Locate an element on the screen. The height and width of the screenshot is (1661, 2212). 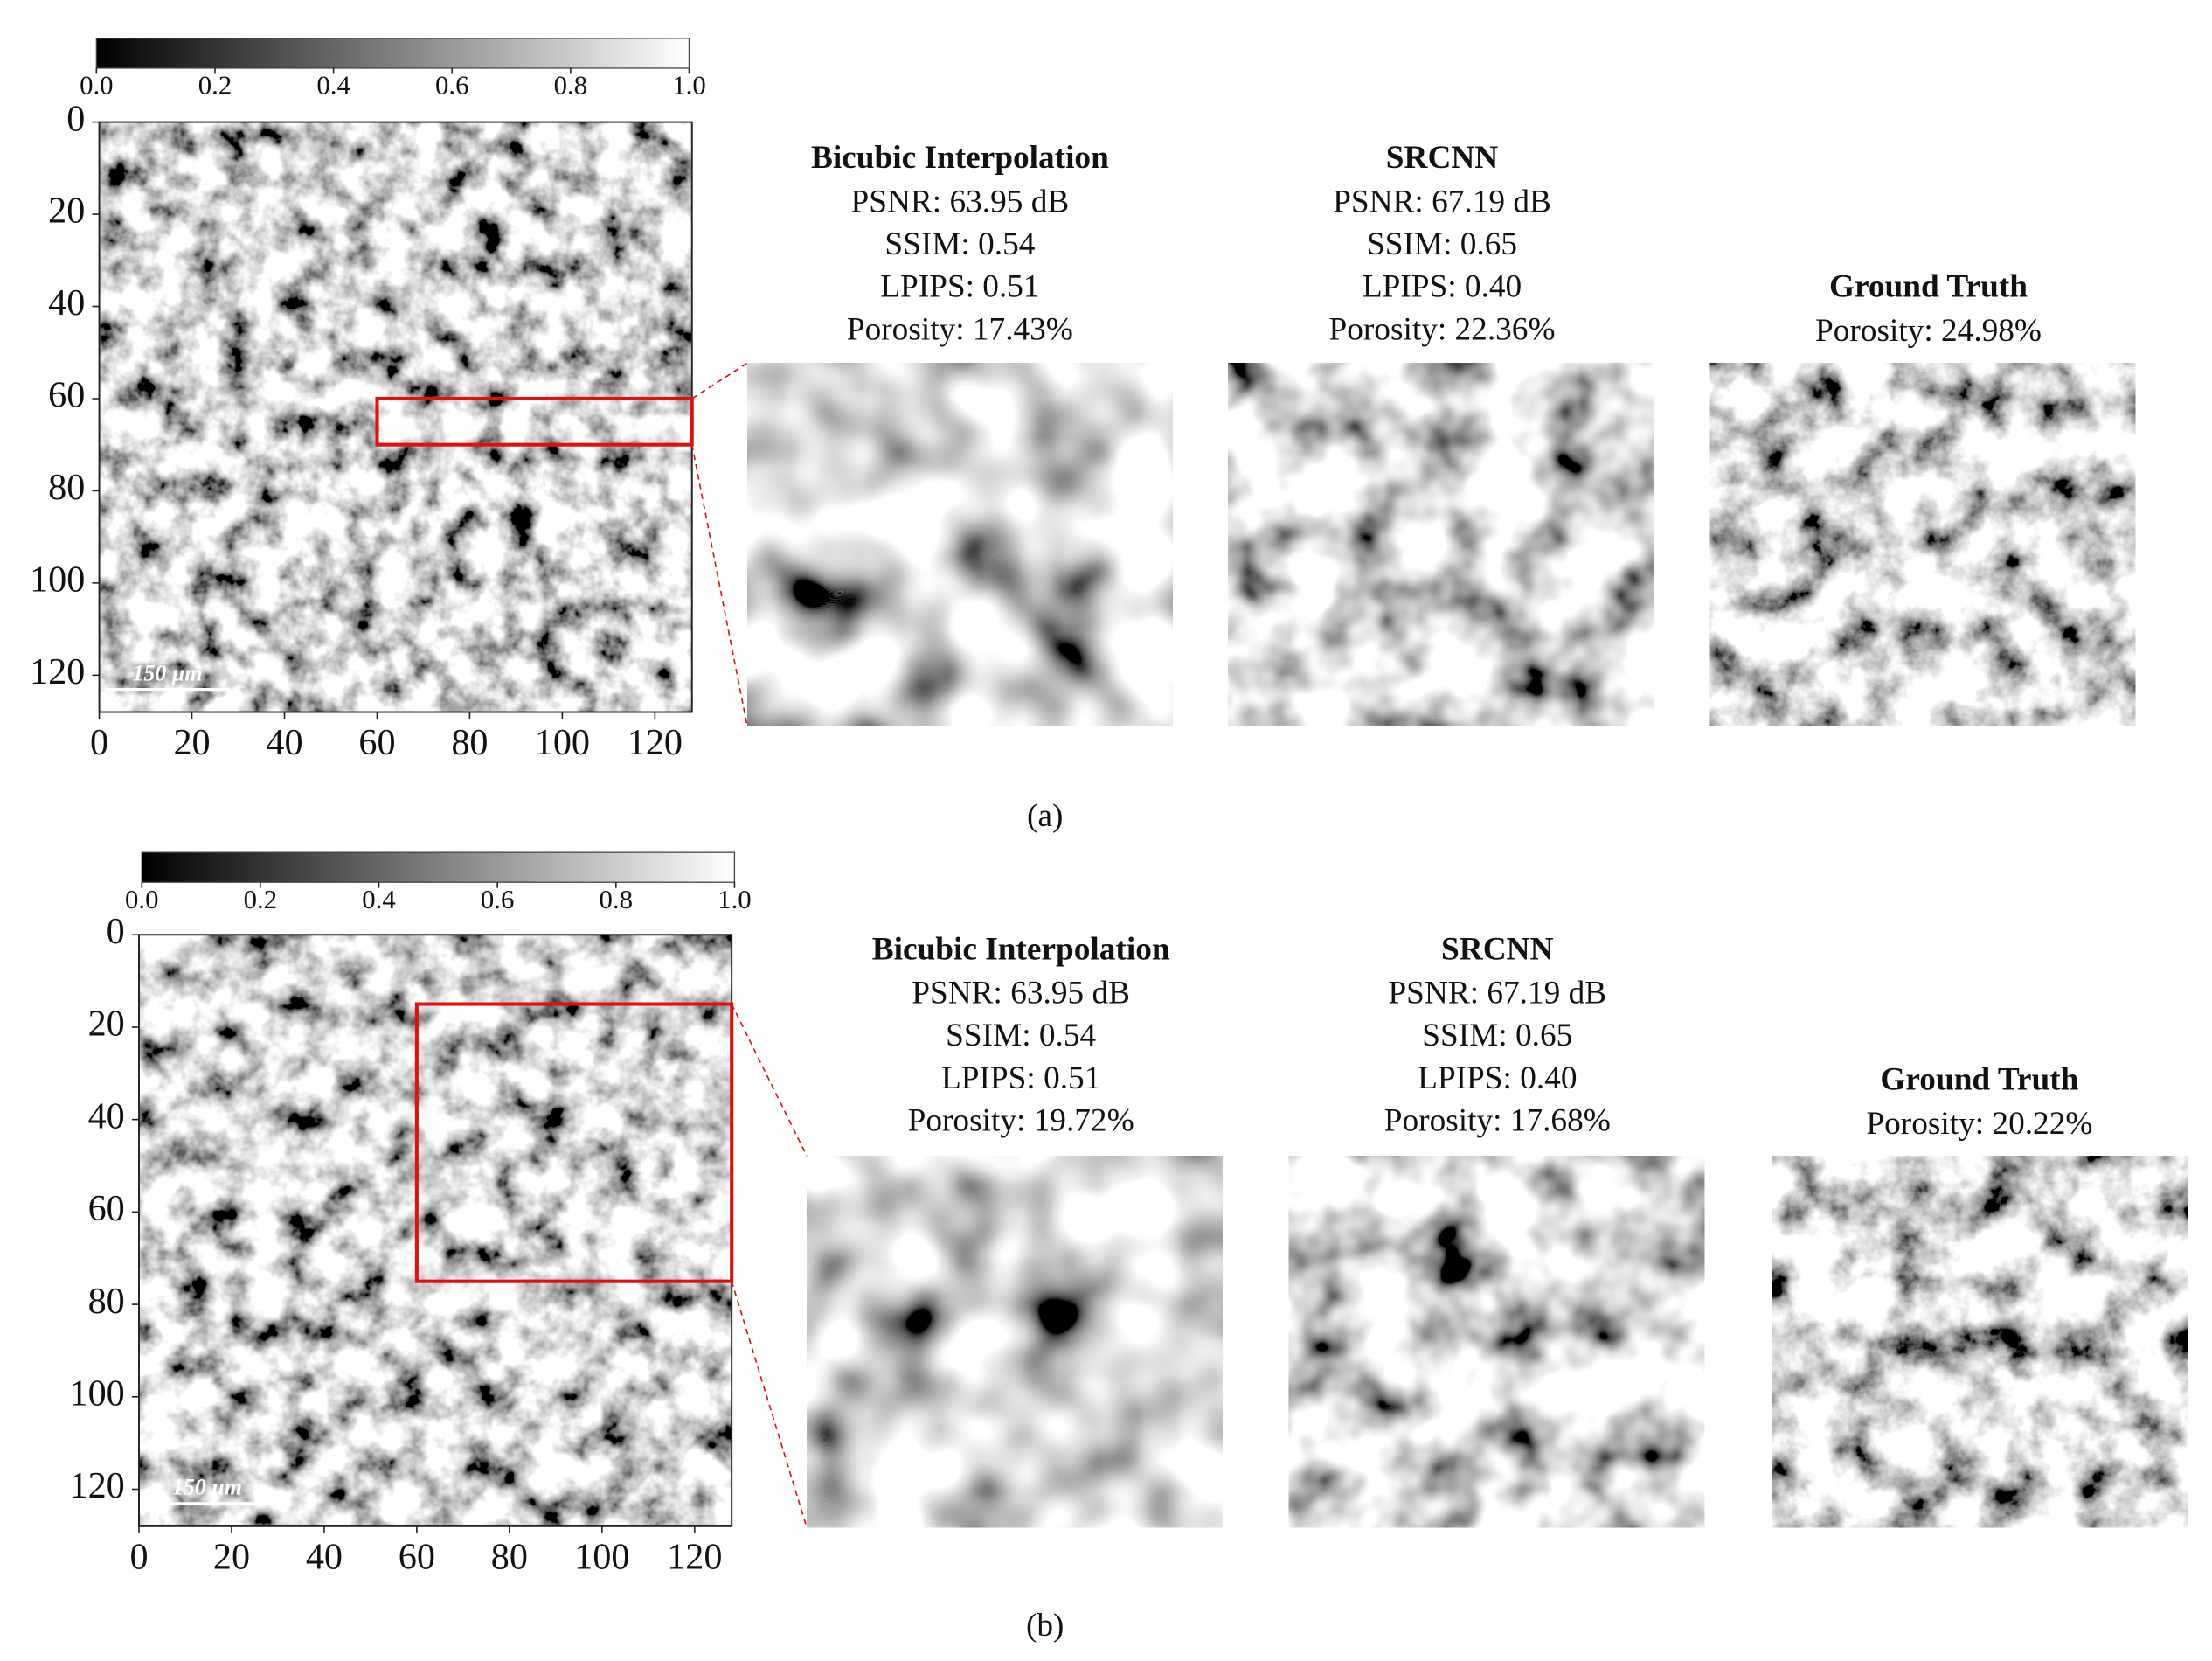
zoom-metric: Porosity: 19.72% is located at coordinates (1021, 1121).